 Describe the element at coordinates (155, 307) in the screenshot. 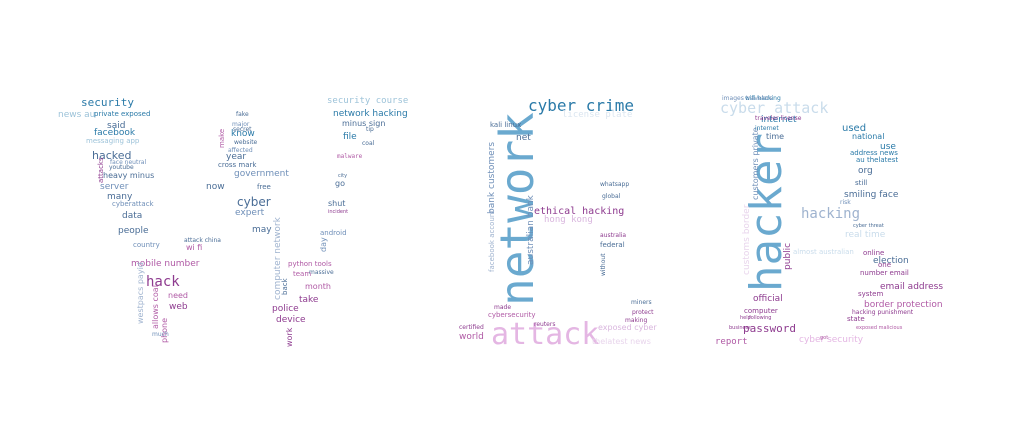

I see `cloud-word: allows coal` at that location.